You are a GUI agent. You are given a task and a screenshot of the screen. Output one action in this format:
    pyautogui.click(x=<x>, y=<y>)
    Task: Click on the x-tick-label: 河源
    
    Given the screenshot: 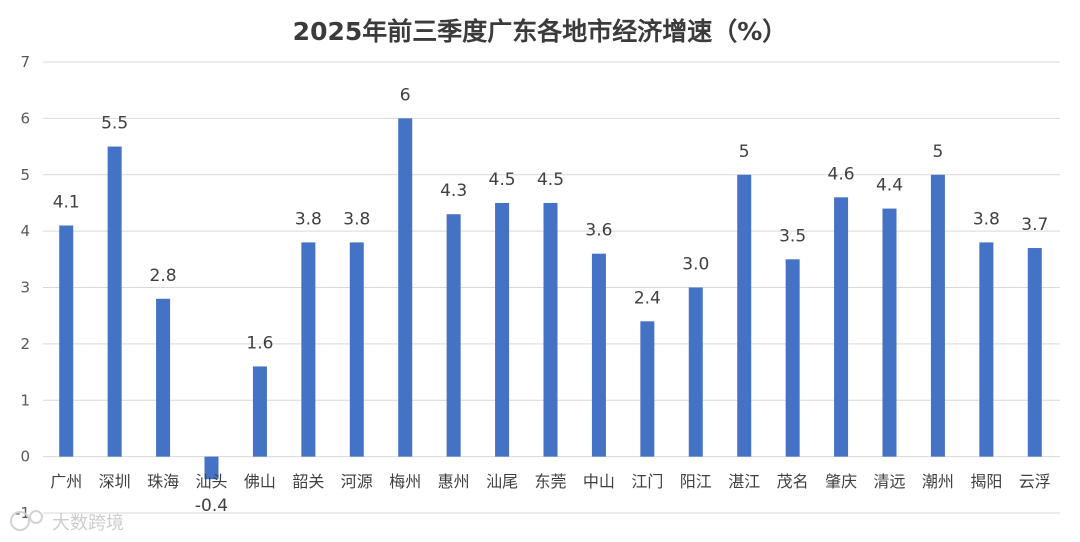 What is the action you would take?
    pyautogui.click(x=357, y=481)
    